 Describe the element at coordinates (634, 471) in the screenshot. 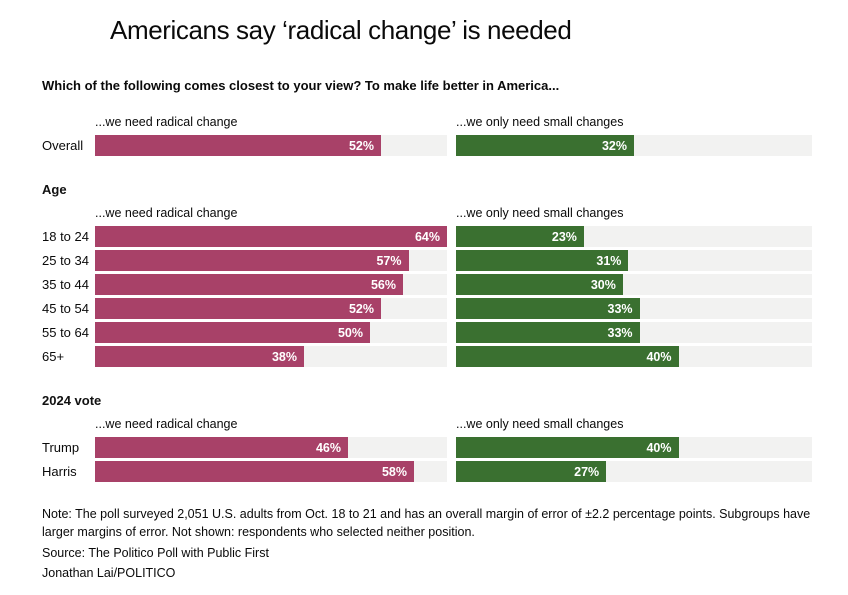

I see `small-changes-bar-track: 27%` at that location.